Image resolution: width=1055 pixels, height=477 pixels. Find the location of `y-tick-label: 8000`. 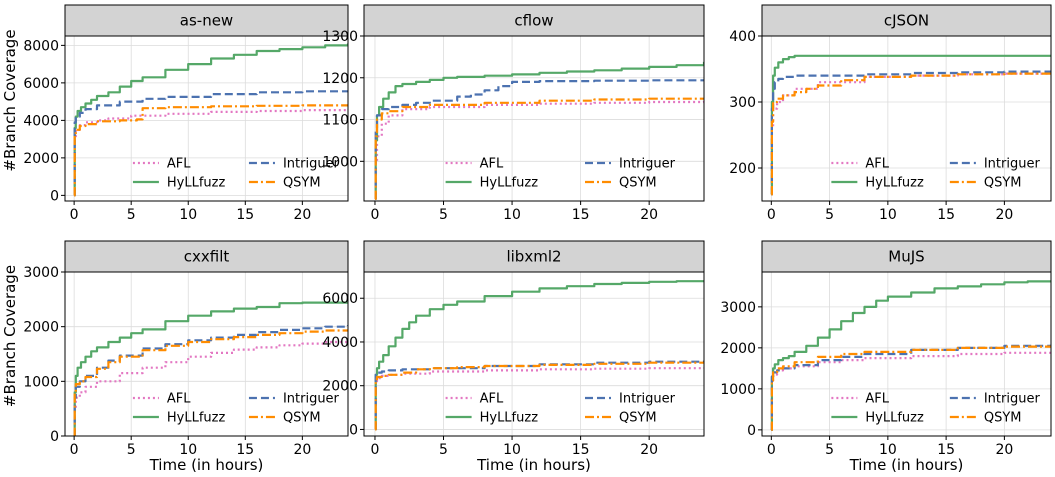

y-tick-label: 8000 is located at coordinates (41, 46).